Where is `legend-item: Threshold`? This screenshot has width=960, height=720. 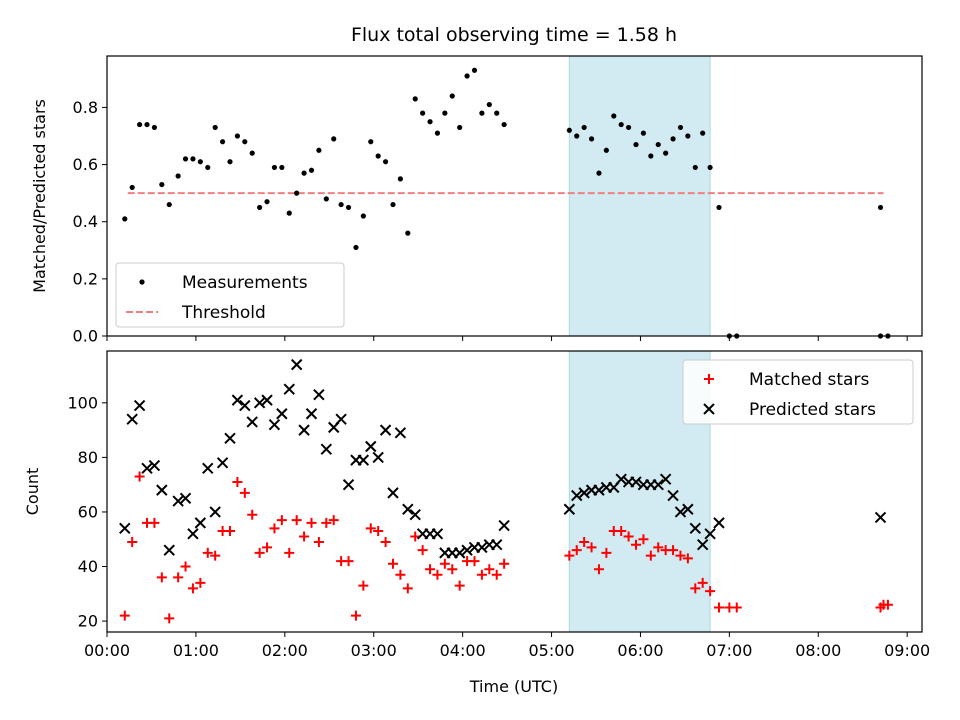
legend-item: Threshold is located at coordinates (196, 313).